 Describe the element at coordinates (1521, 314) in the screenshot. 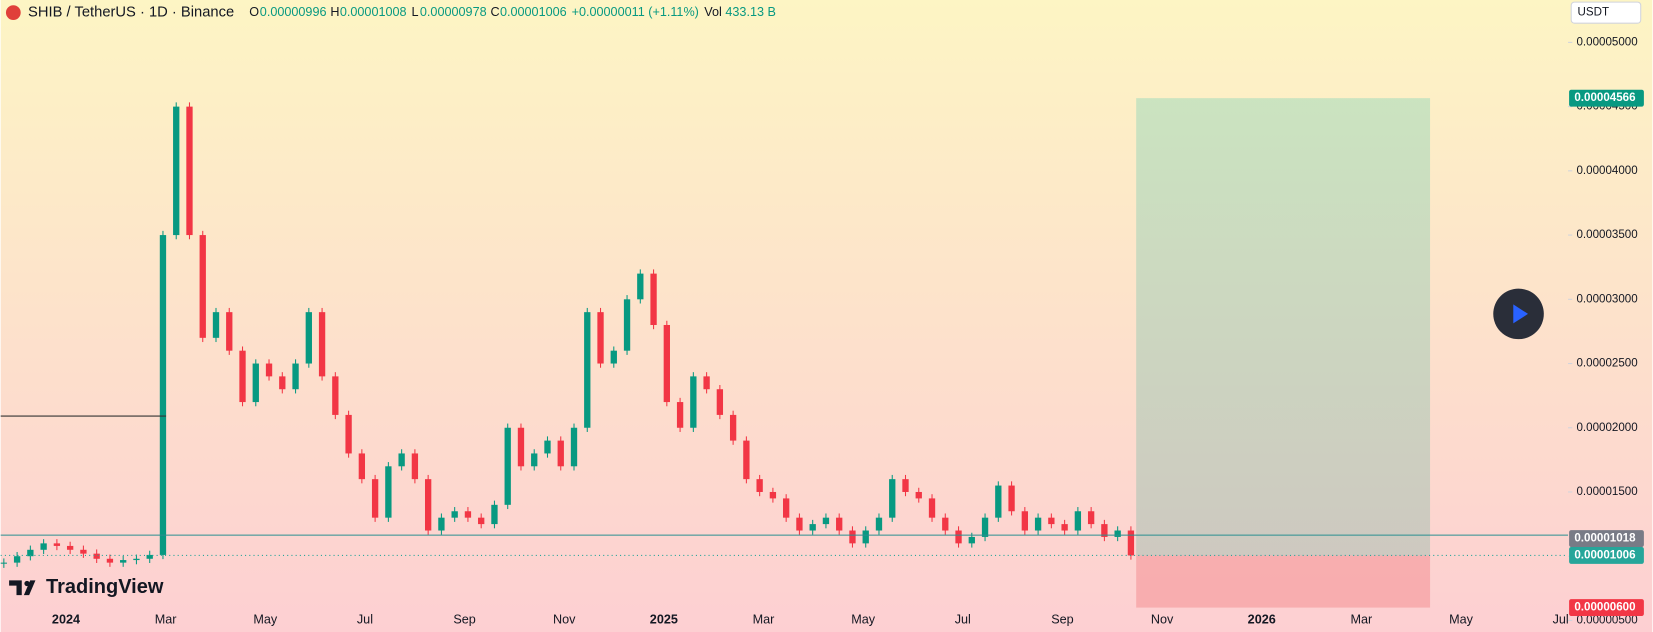

I see `play-icon` at that location.